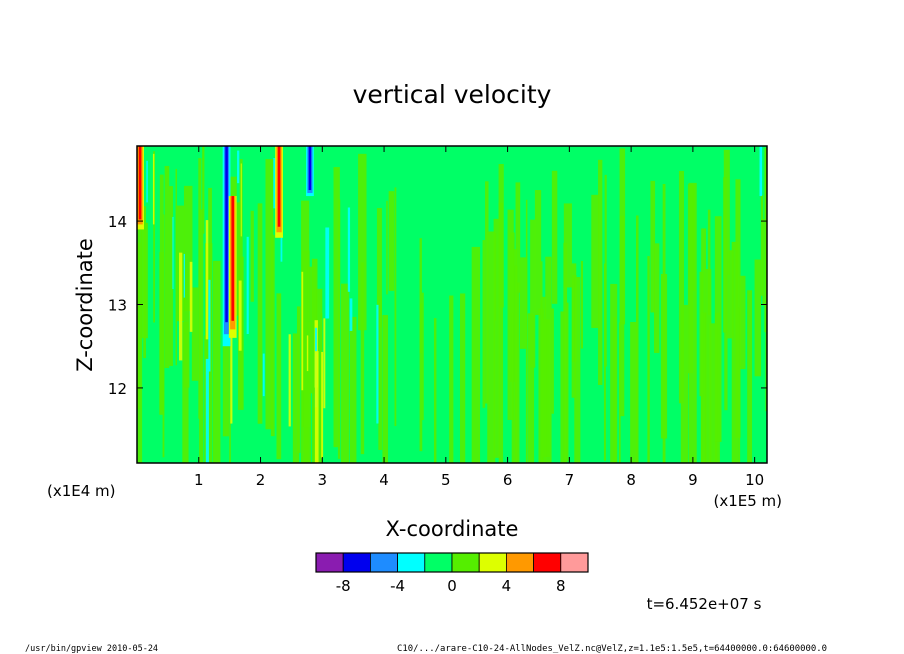 This screenshot has width=904, height=654. I want to click on x-tick-label: 8, so click(631, 480).